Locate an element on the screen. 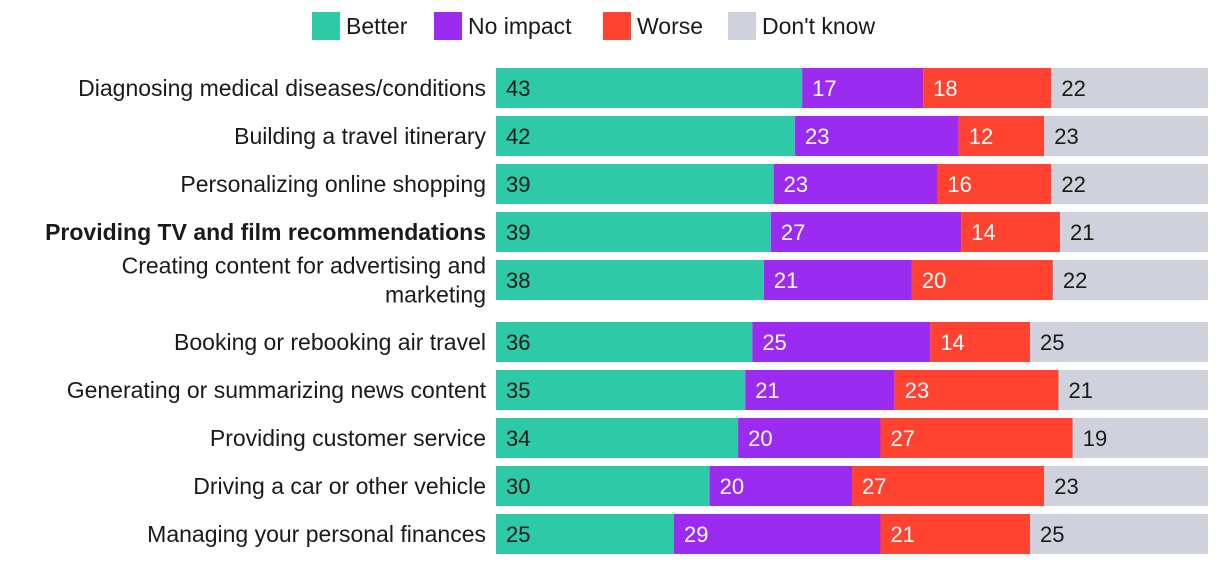 This screenshot has width=1220, height=570. legend-label-worse: Worse is located at coordinates (670, 26).